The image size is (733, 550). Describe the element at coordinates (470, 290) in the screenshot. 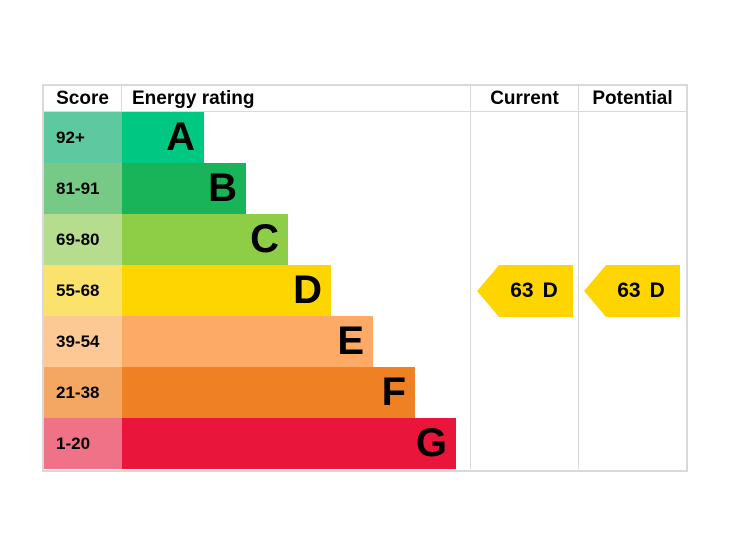

I see `current-column-divider` at that location.